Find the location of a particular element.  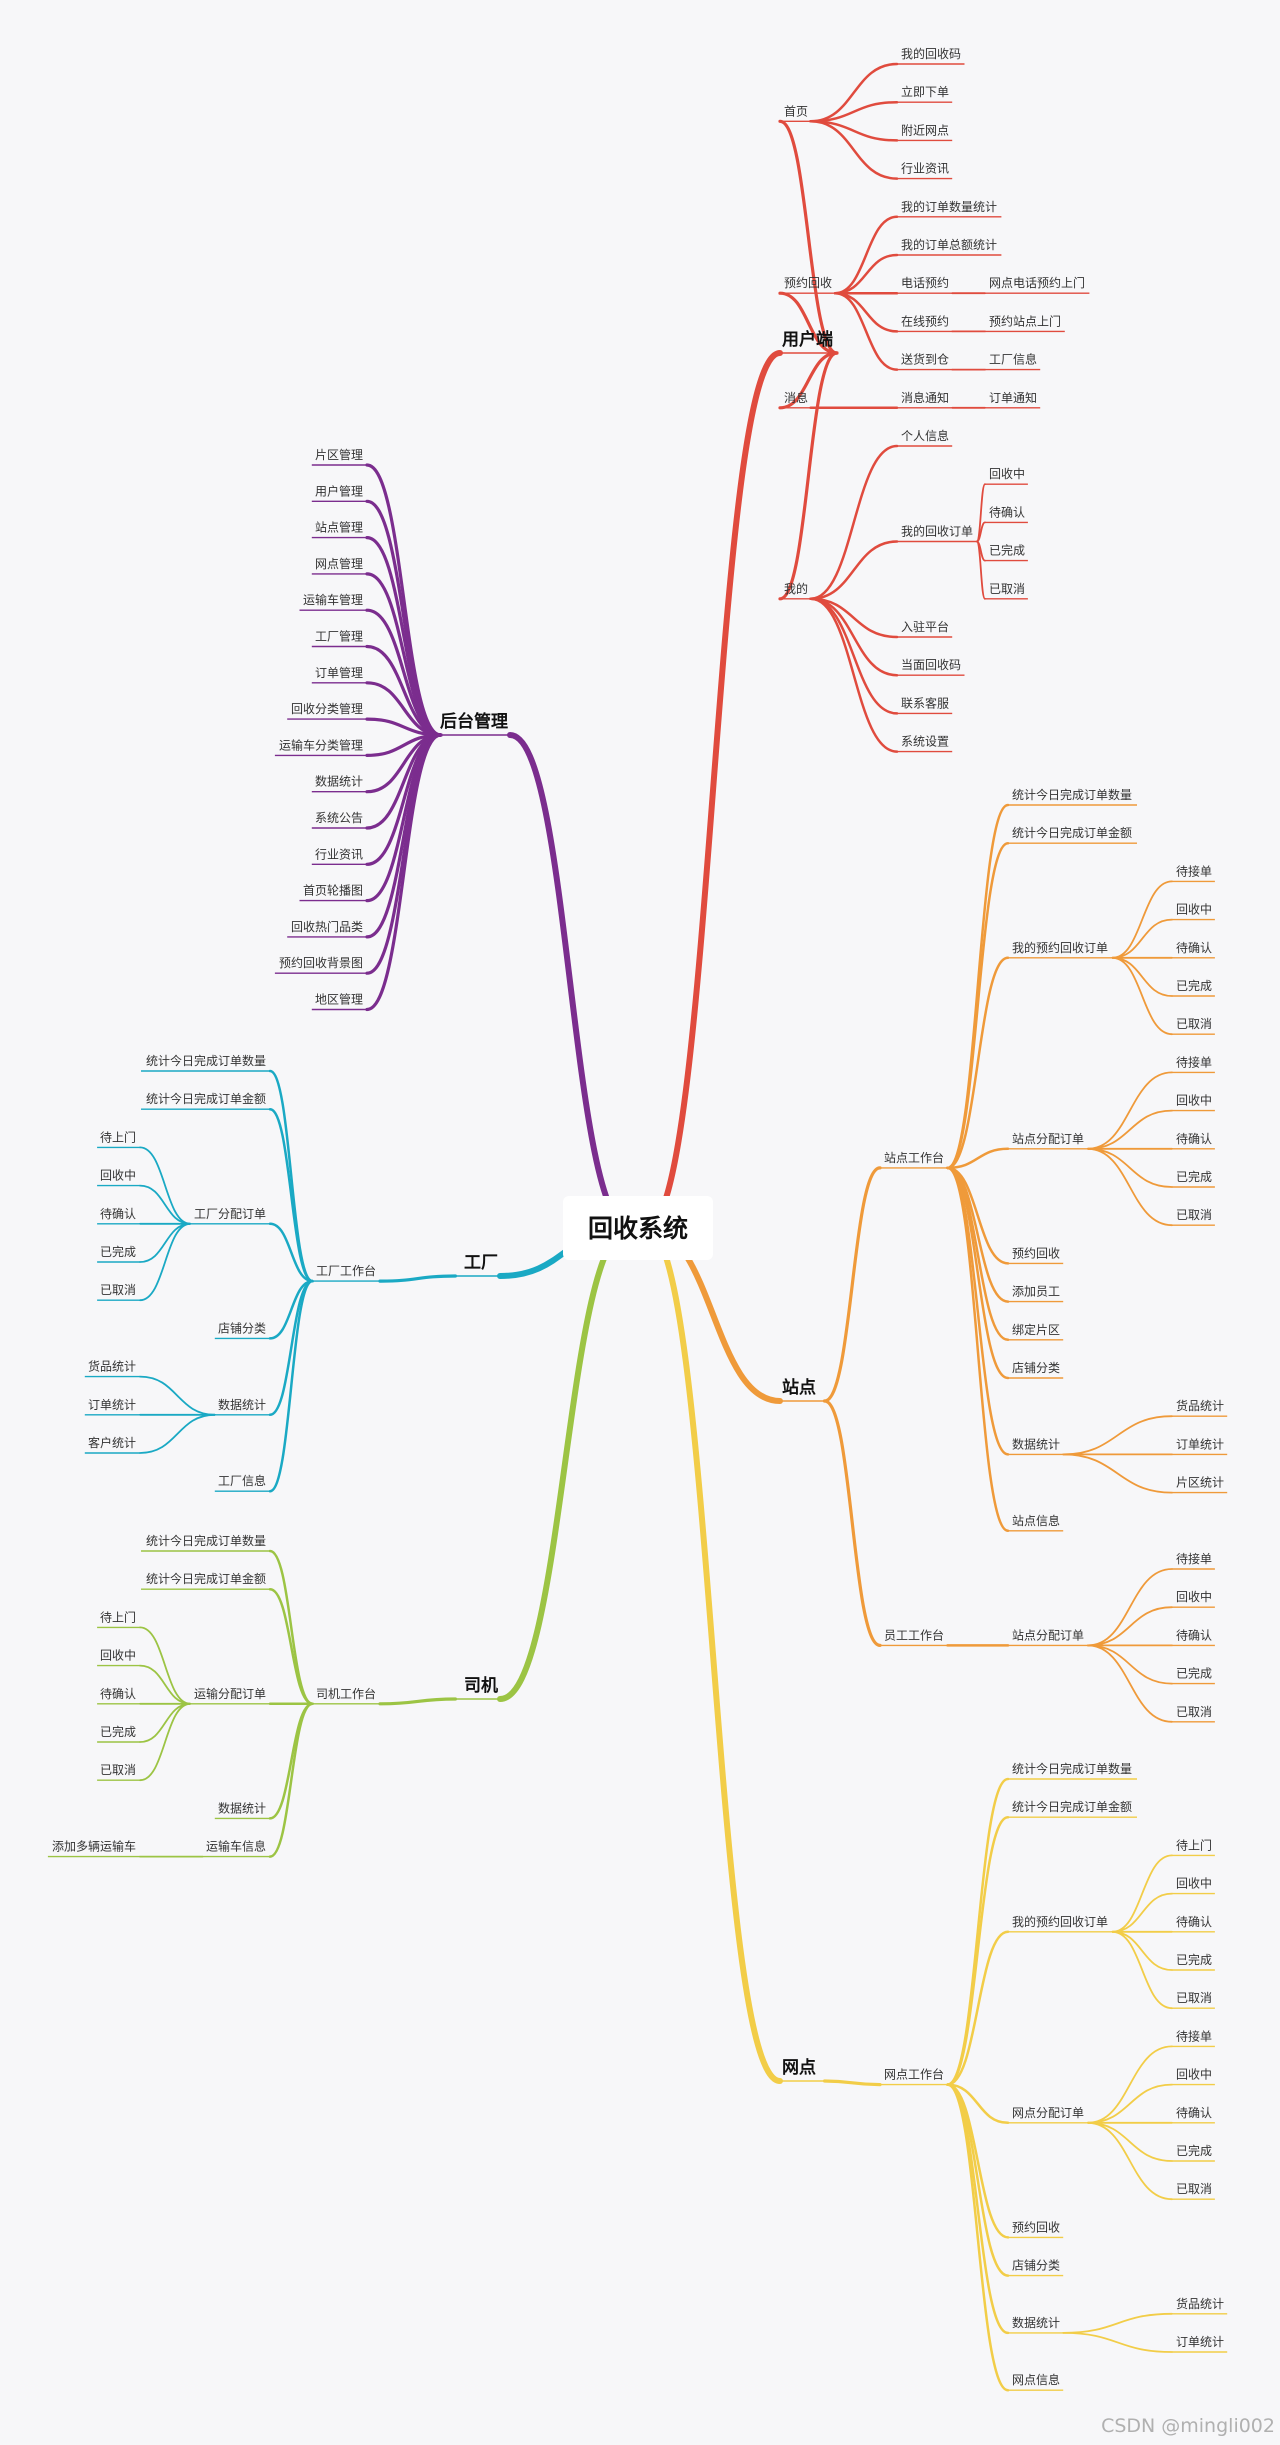

mindmap-node: 站点工作台 is located at coordinates (914, 1157).